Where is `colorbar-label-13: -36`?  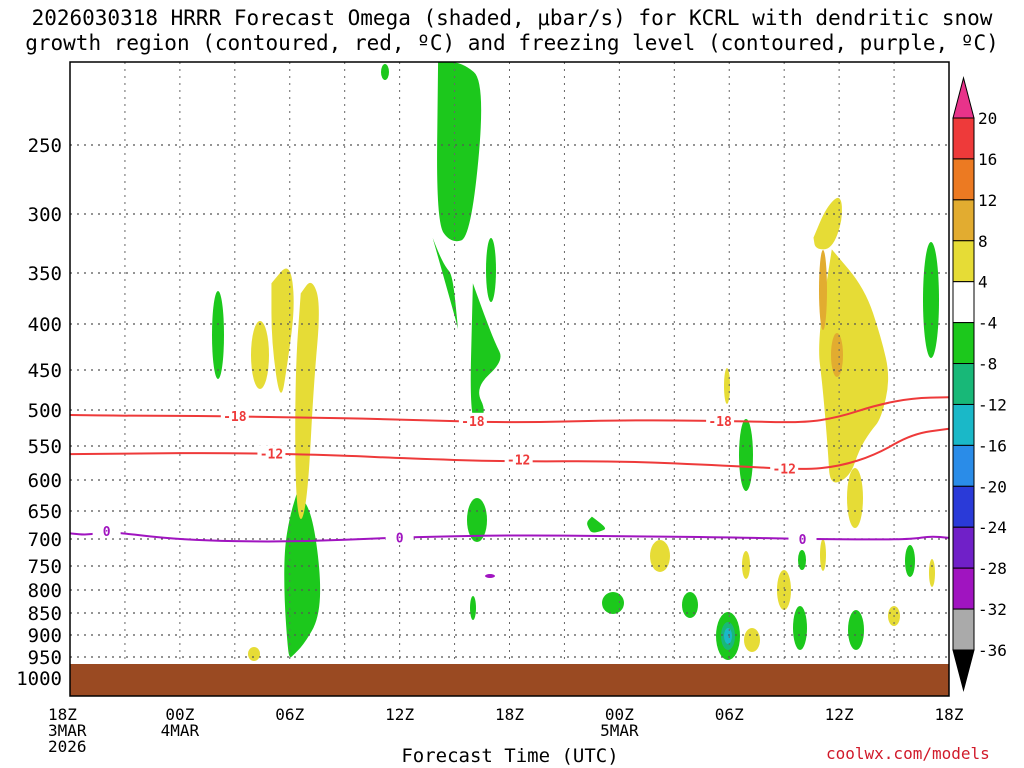
colorbar-label-13: -36 is located at coordinates (992, 650).